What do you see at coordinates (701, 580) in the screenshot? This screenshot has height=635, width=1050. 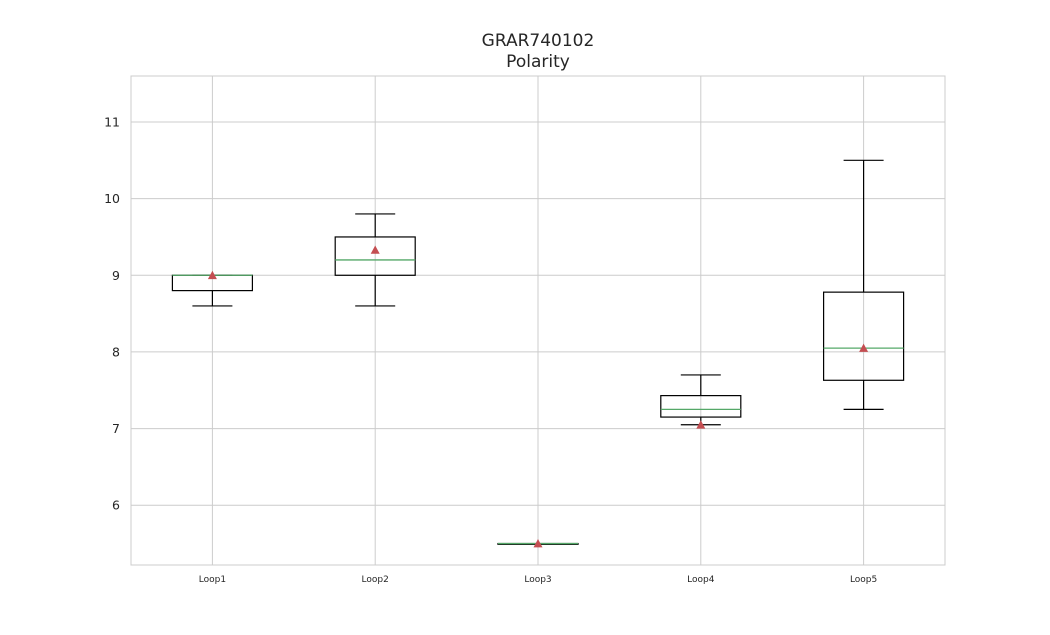 I see `x-tick-label: Loop4` at bounding box center [701, 580].